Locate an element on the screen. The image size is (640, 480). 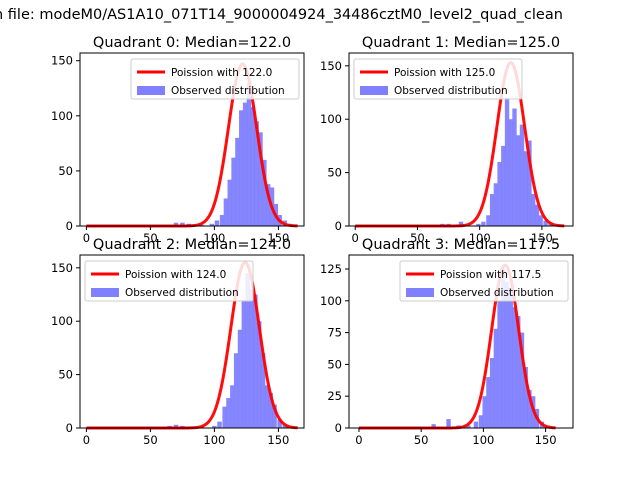
y-tick-label: 25 is located at coordinates (334, 396).